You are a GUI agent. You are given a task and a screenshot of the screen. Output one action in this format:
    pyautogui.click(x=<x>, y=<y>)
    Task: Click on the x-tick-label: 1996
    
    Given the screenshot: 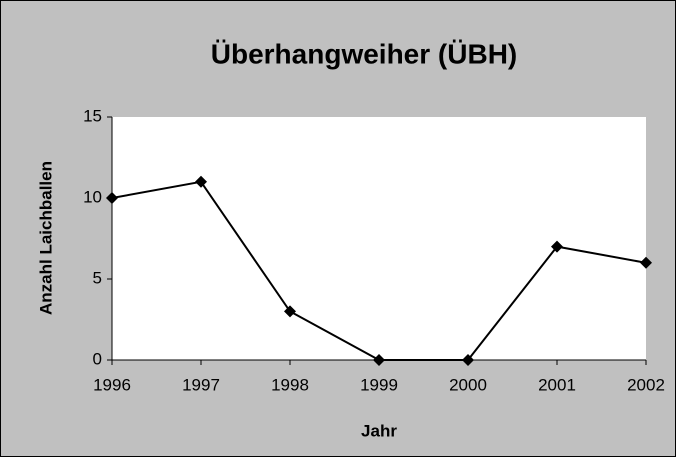 What is the action you would take?
    pyautogui.click(x=112, y=384)
    